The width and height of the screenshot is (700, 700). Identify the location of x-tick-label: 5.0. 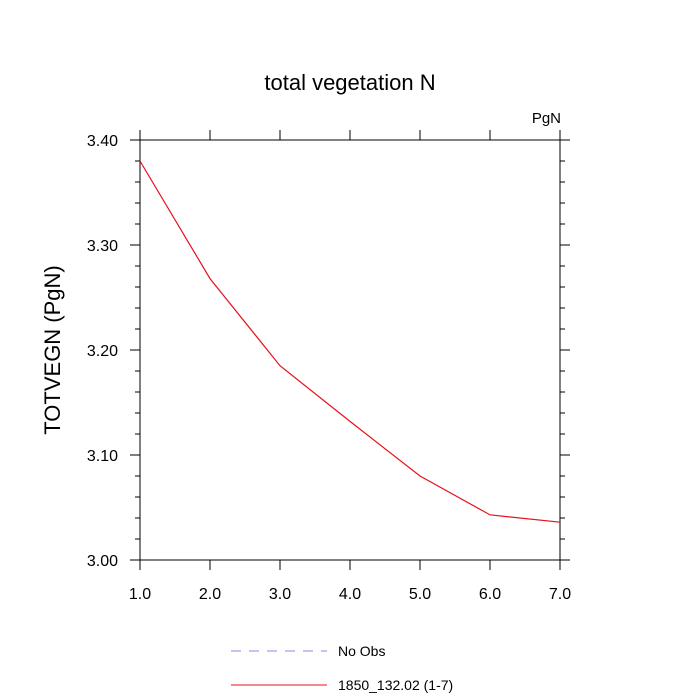
(420, 594).